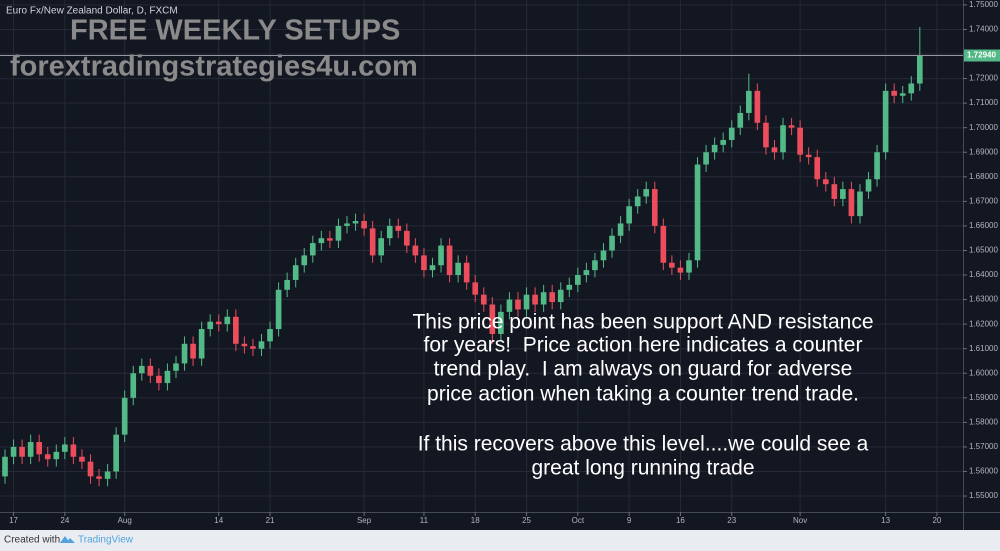 The height and width of the screenshot is (551, 1000). I want to click on x-tick-label: 20, so click(936, 520).